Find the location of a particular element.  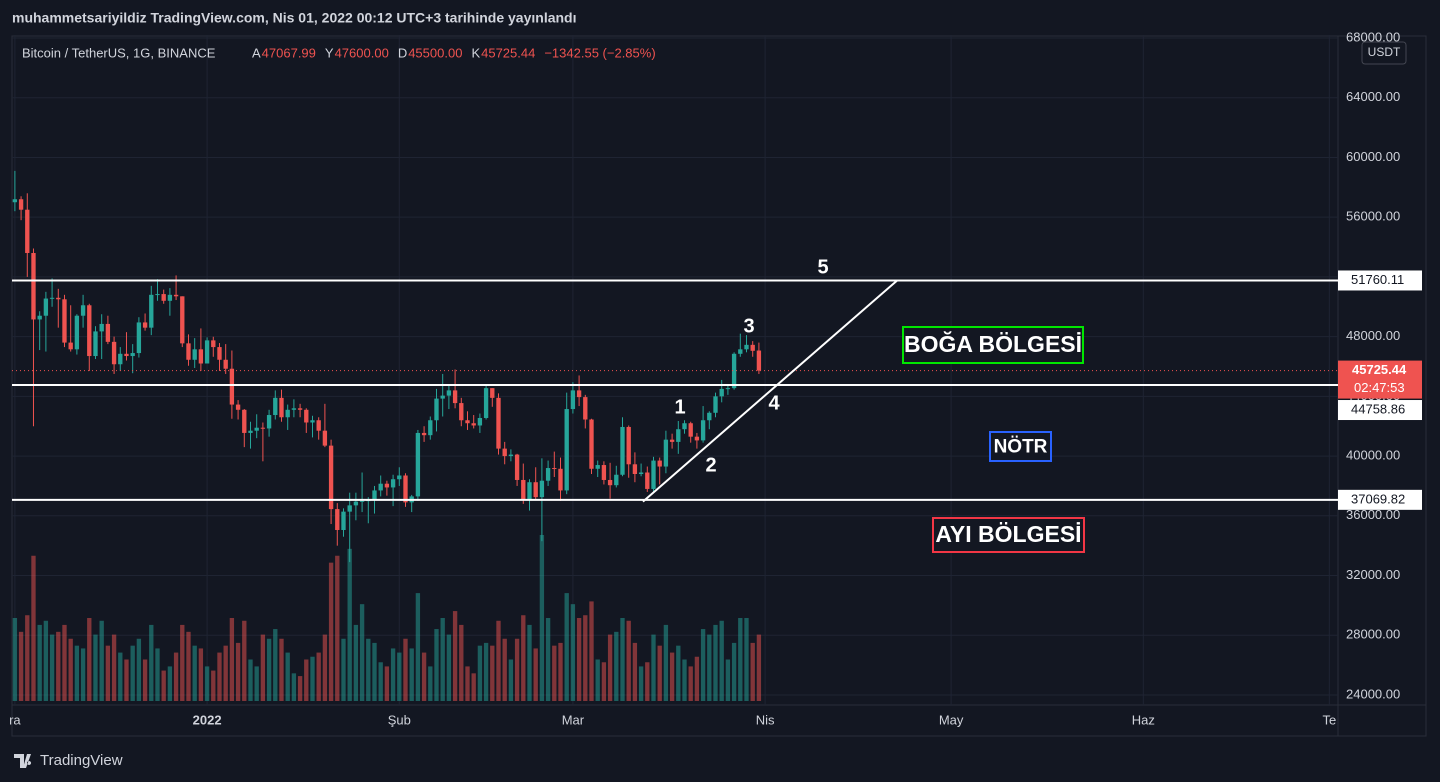

level-label: 37069.82 is located at coordinates (1378, 498).